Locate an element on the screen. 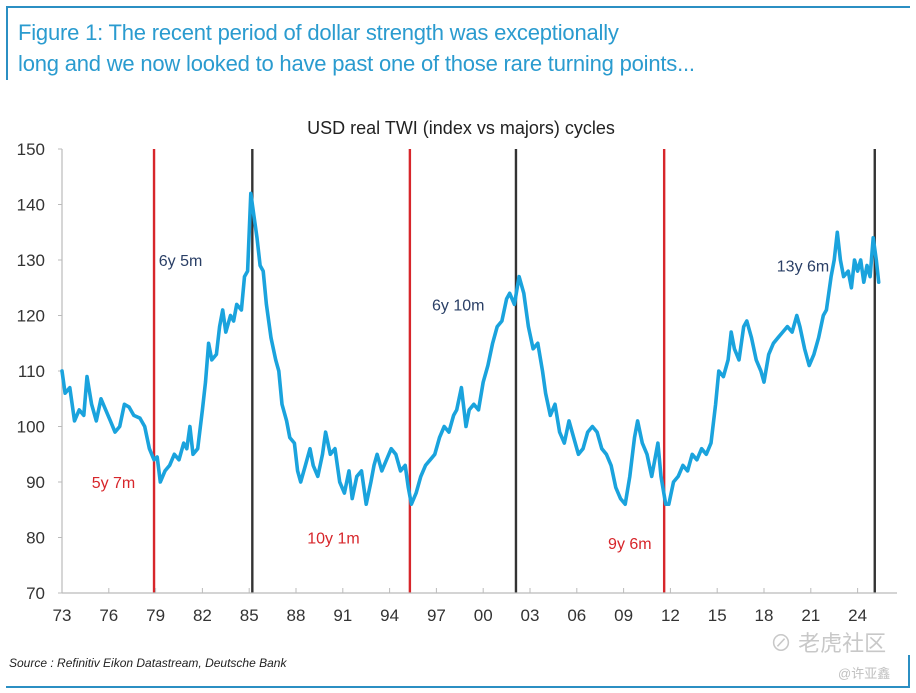 The image size is (916, 693). y-tick-label: 120 is located at coordinates (31, 316).